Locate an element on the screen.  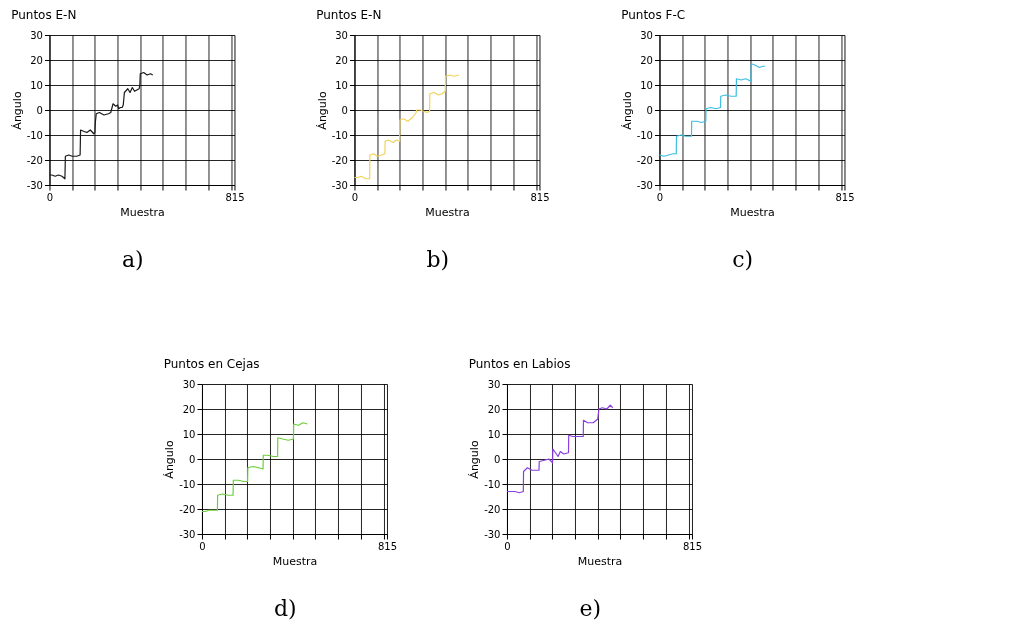
chart-title: Puntos en Labios is located at coordinates (519, 364).